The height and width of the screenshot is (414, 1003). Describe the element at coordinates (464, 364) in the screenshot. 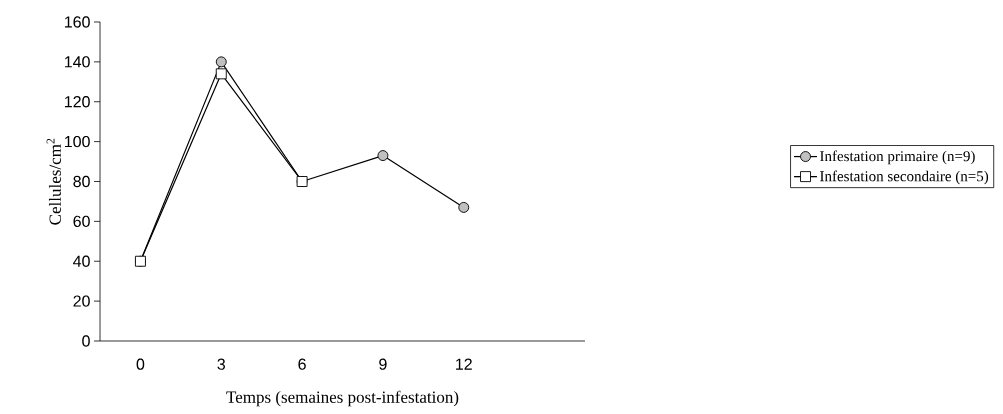

I see `x-tick-label: 12` at that location.